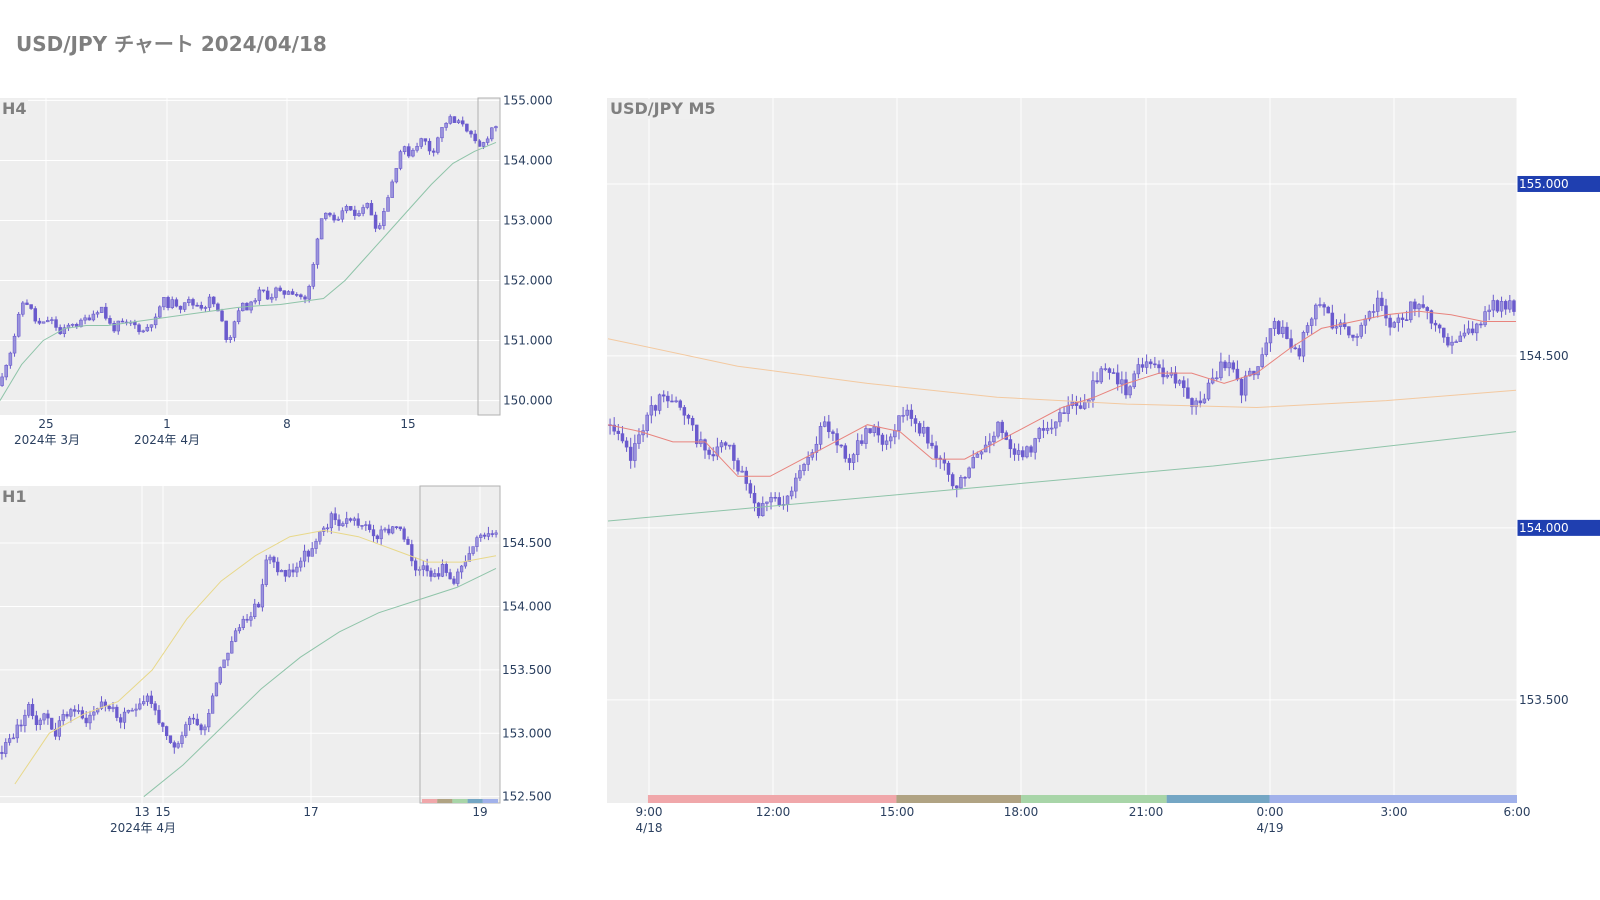 This screenshot has height=900, width=1600. I want to click on h1-title-bg, so click(14, 497).